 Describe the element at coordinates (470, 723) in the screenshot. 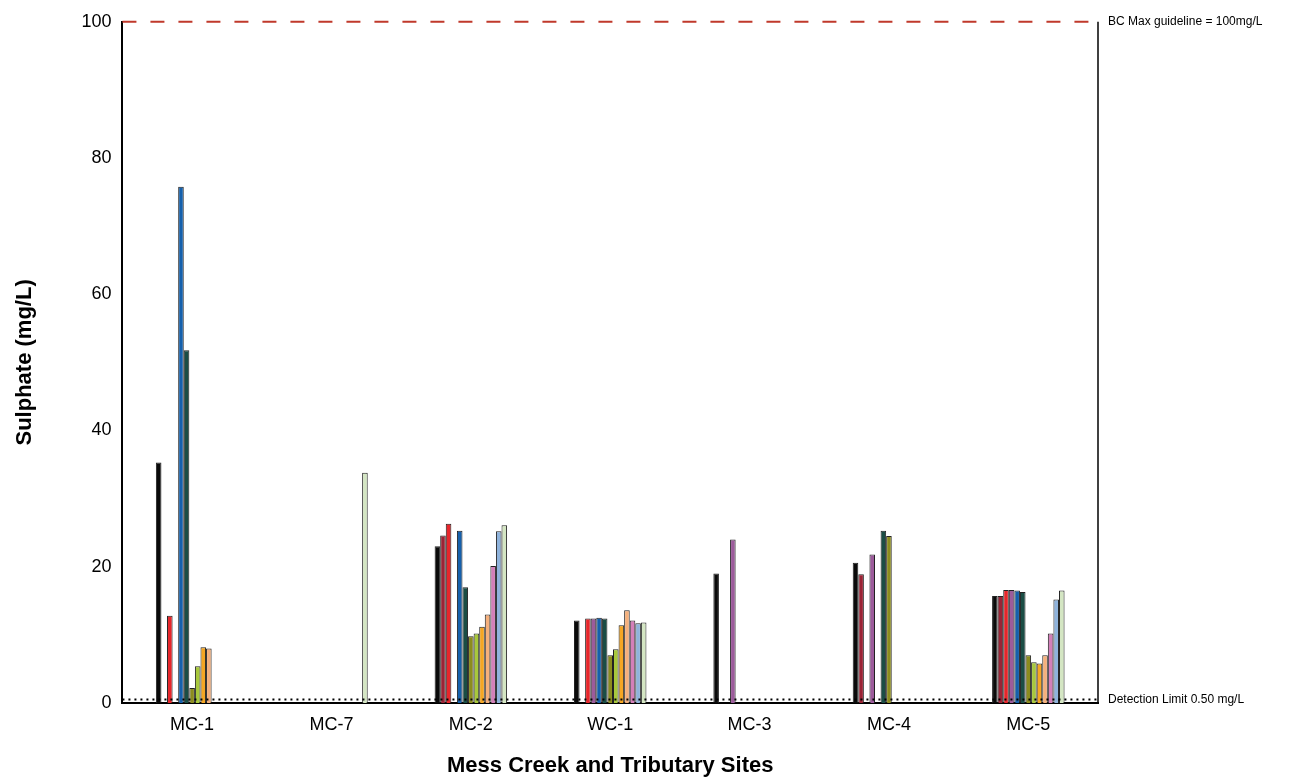

I see `x-tick-label: MC-2` at that location.